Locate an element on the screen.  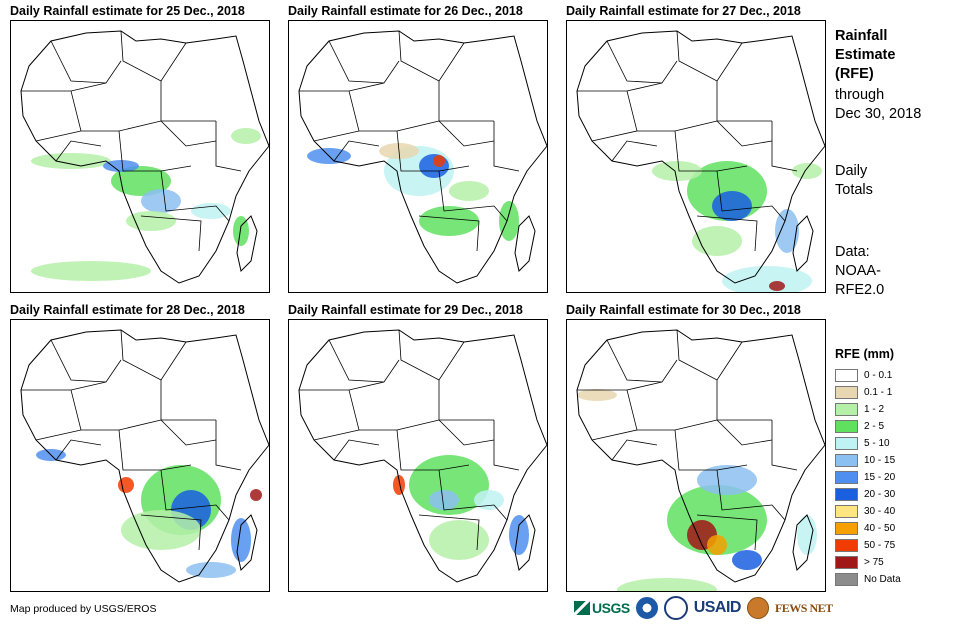
heading-line: Rainfall is located at coordinates (861, 36).